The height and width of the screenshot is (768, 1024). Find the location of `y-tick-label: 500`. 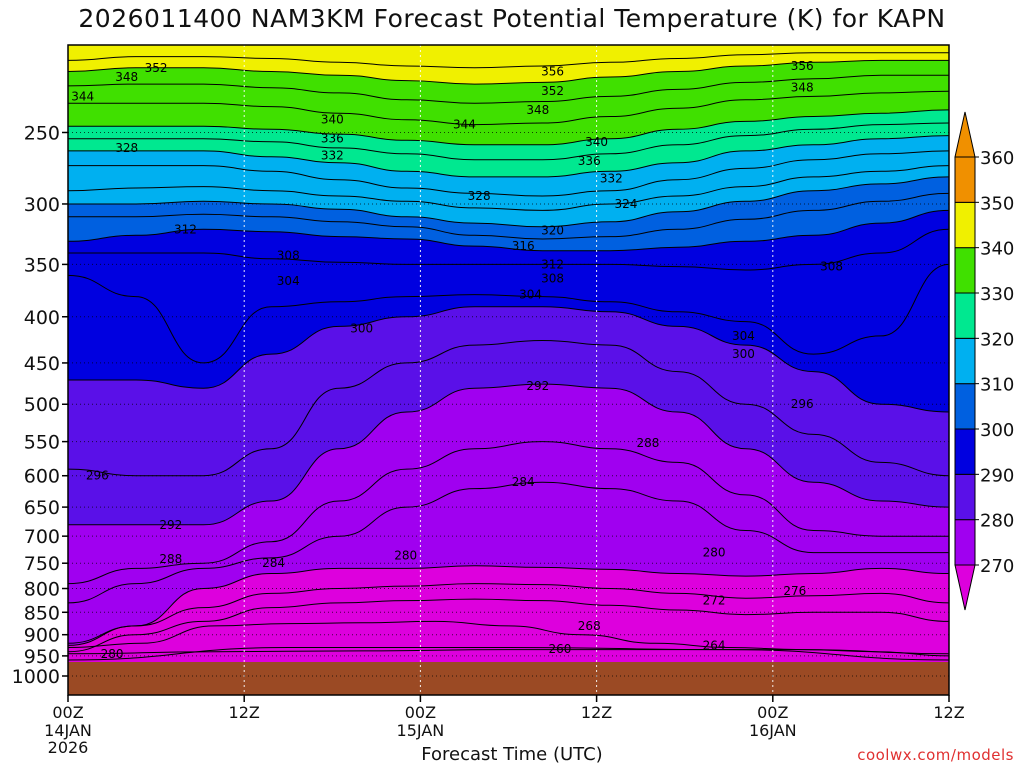

y-tick-label: 500 is located at coordinates (42, 405).